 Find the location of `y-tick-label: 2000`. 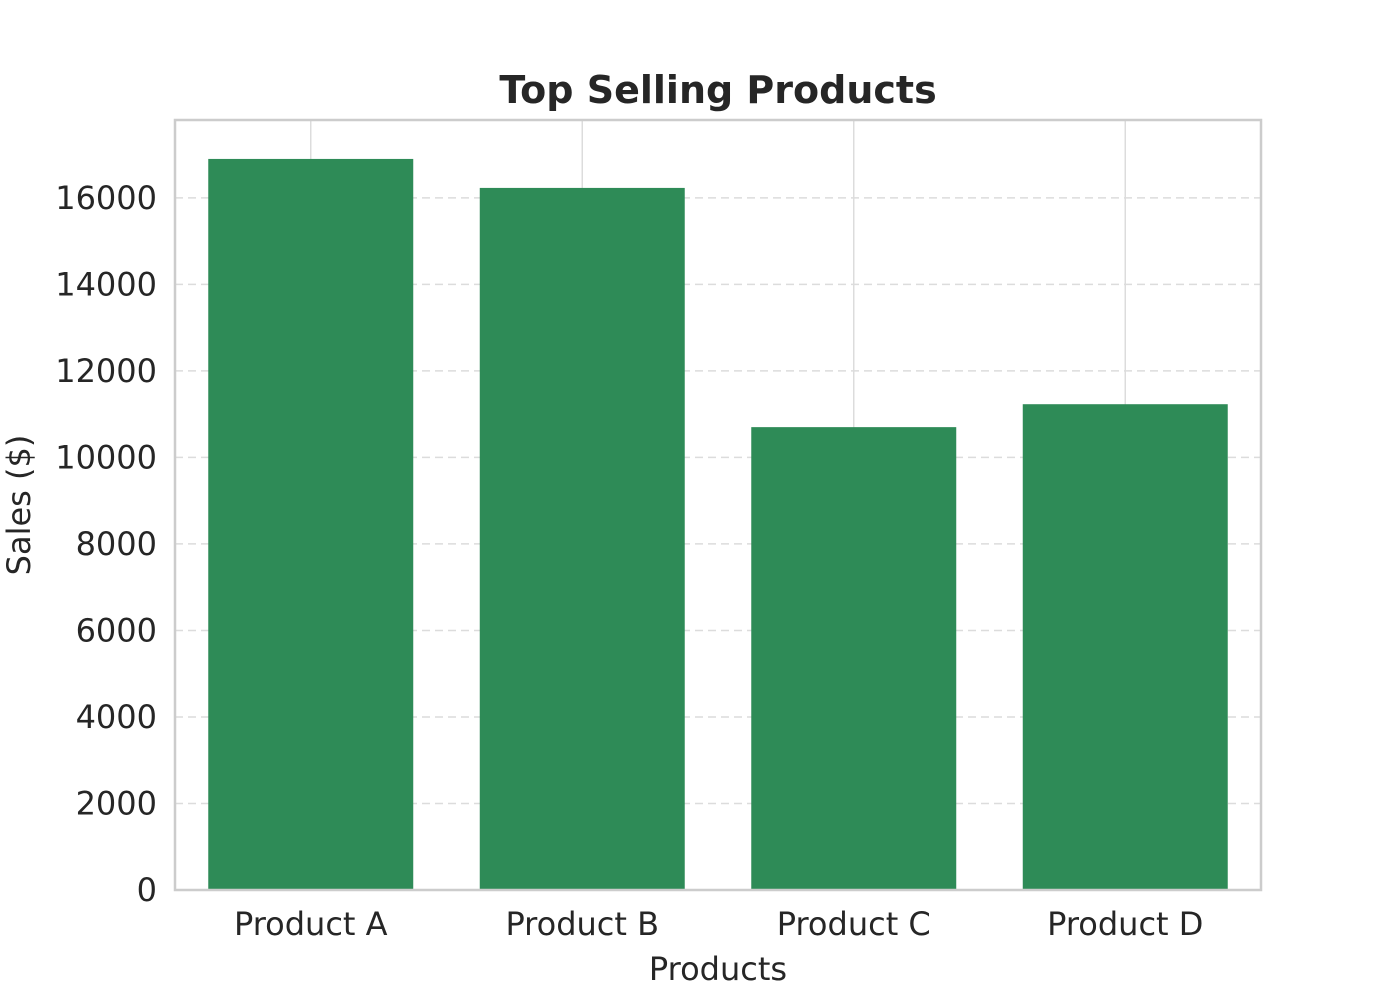

y-tick-label: 2000 is located at coordinates (116, 803).